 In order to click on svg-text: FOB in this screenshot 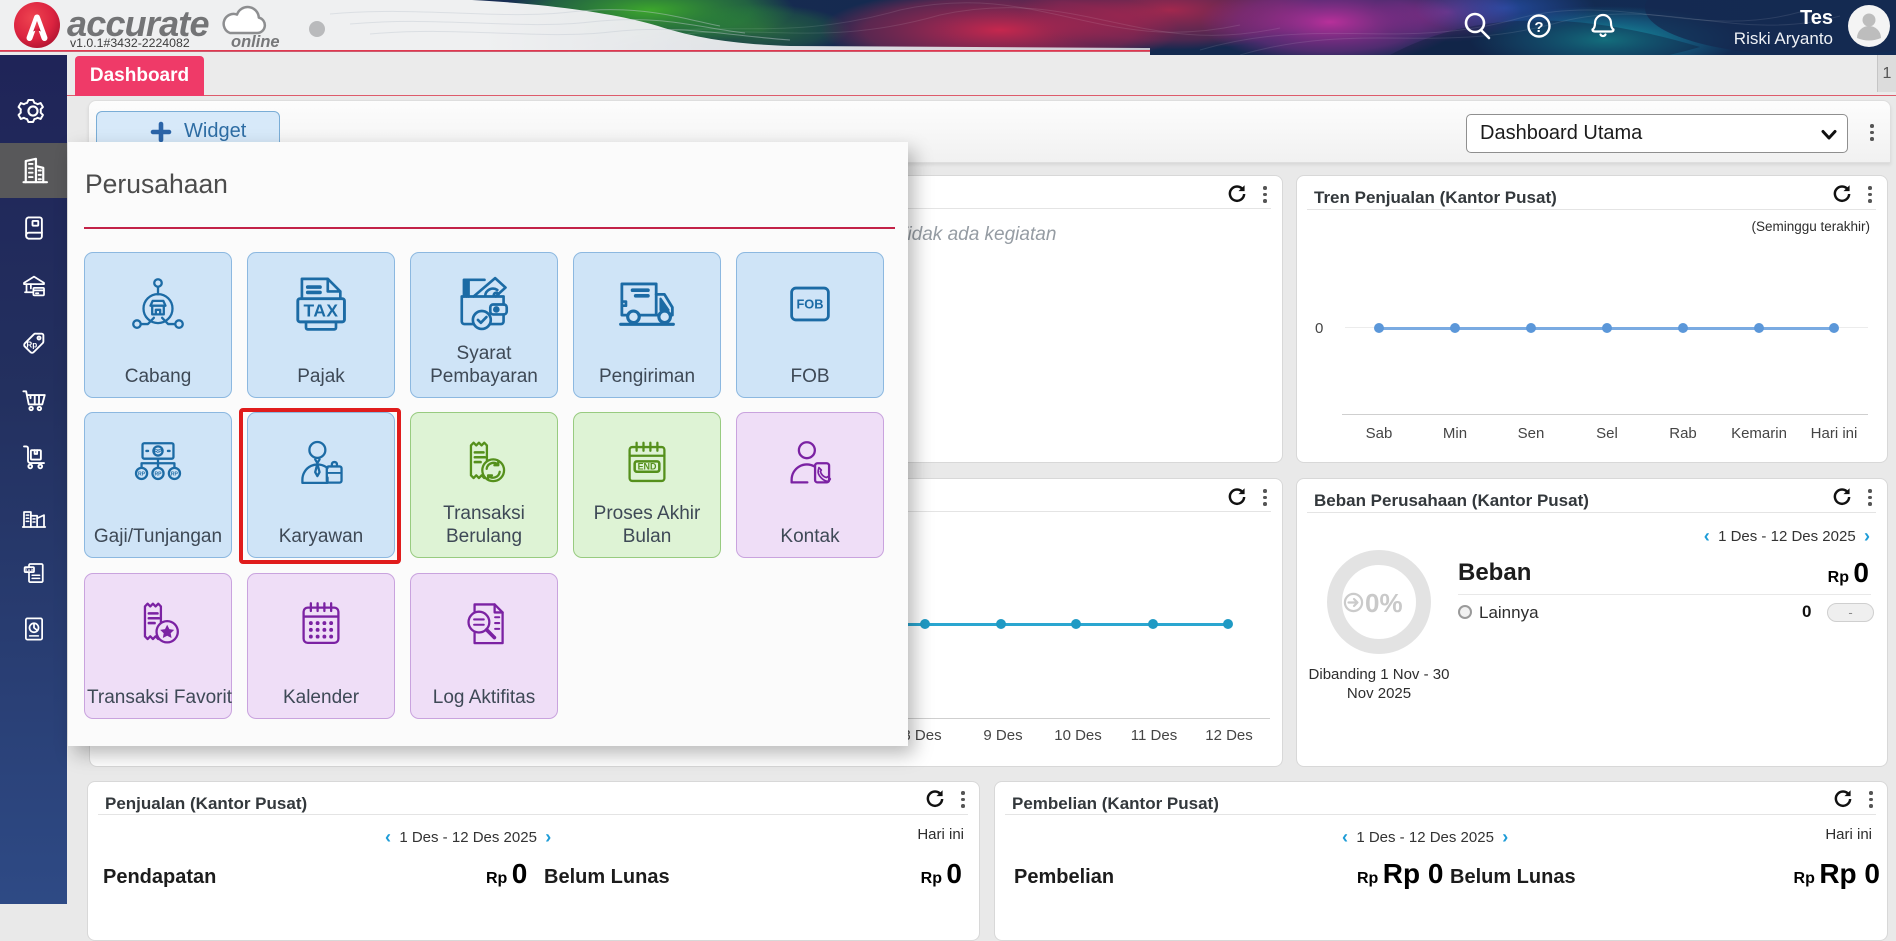, I will do `click(809, 303)`.